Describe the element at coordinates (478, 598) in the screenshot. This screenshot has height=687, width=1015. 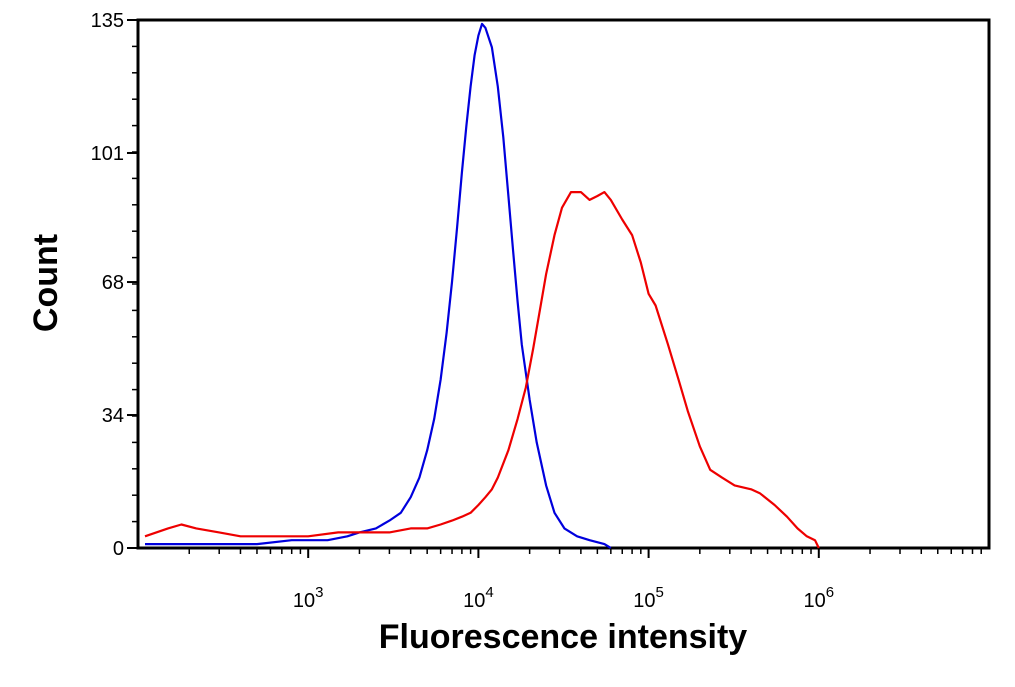
I see `x-tick-label: 10⁴` at that location.